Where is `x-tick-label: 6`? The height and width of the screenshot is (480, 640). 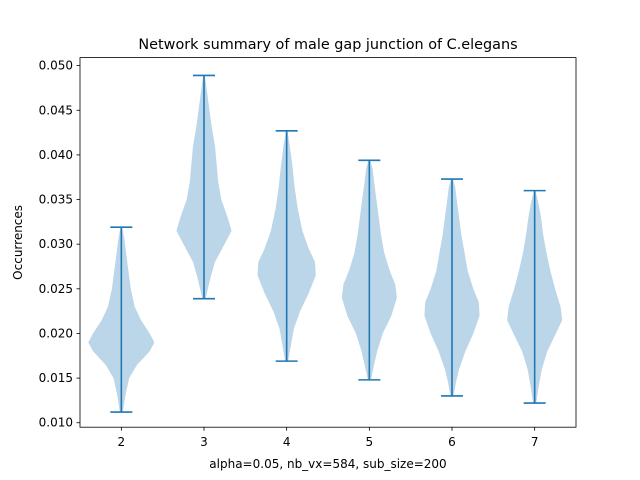 x-tick-label: 6 is located at coordinates (452, 442).